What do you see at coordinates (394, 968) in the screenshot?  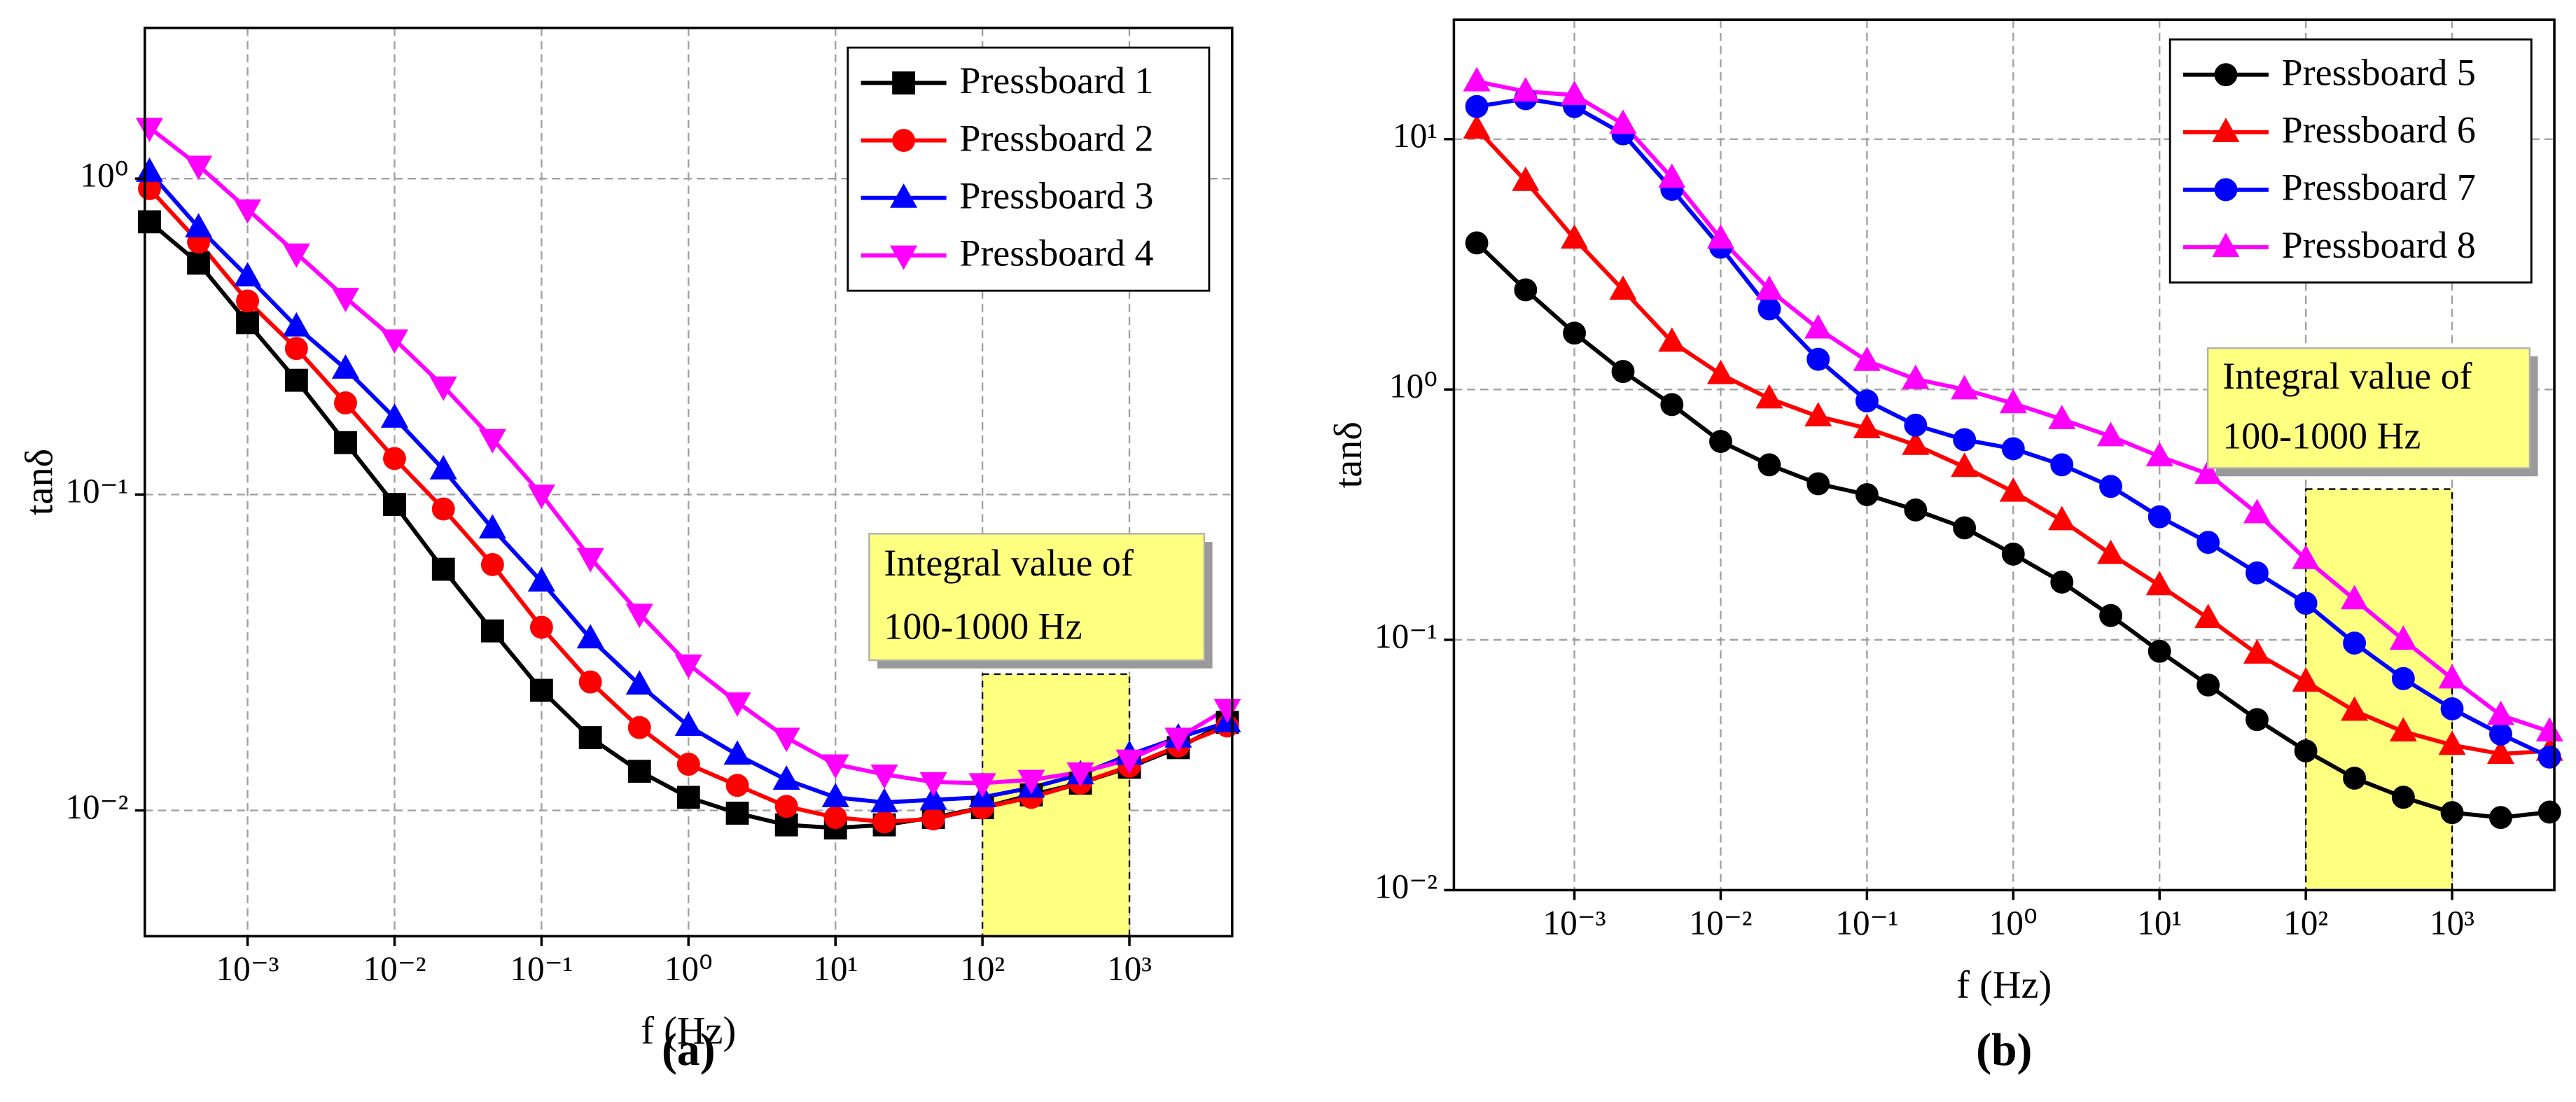 I see `x-tick-label: 10⁻²` at bounding box center [394, 968].